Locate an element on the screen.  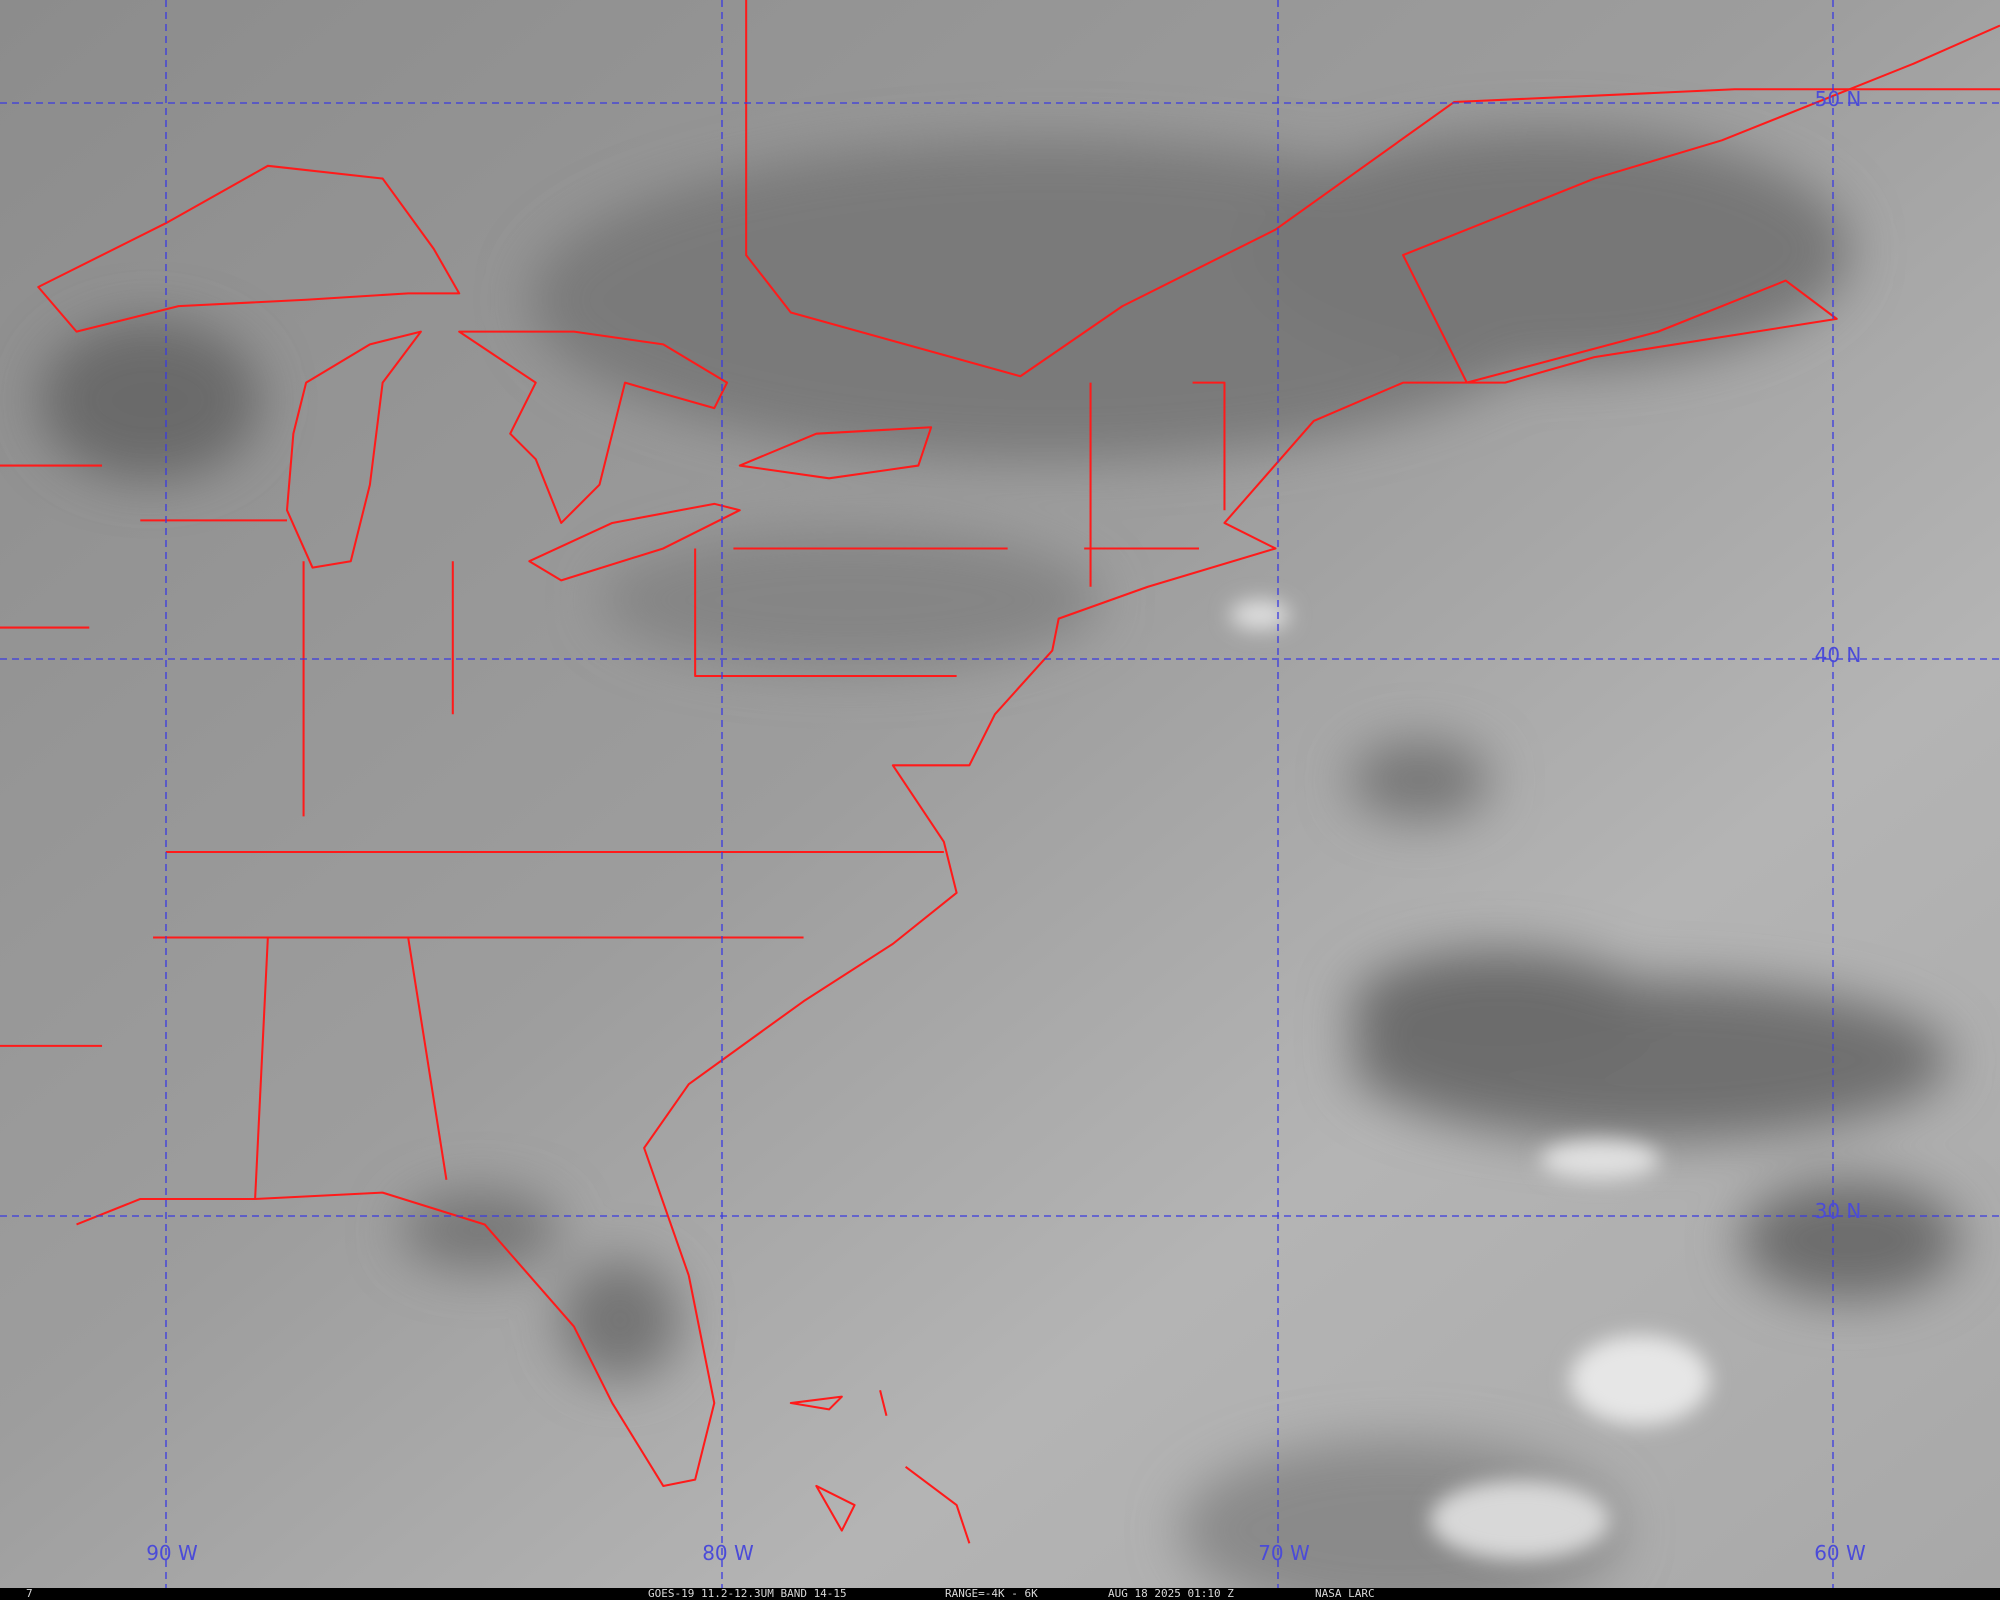
lake-ontario is located at coordinates (835, 453).